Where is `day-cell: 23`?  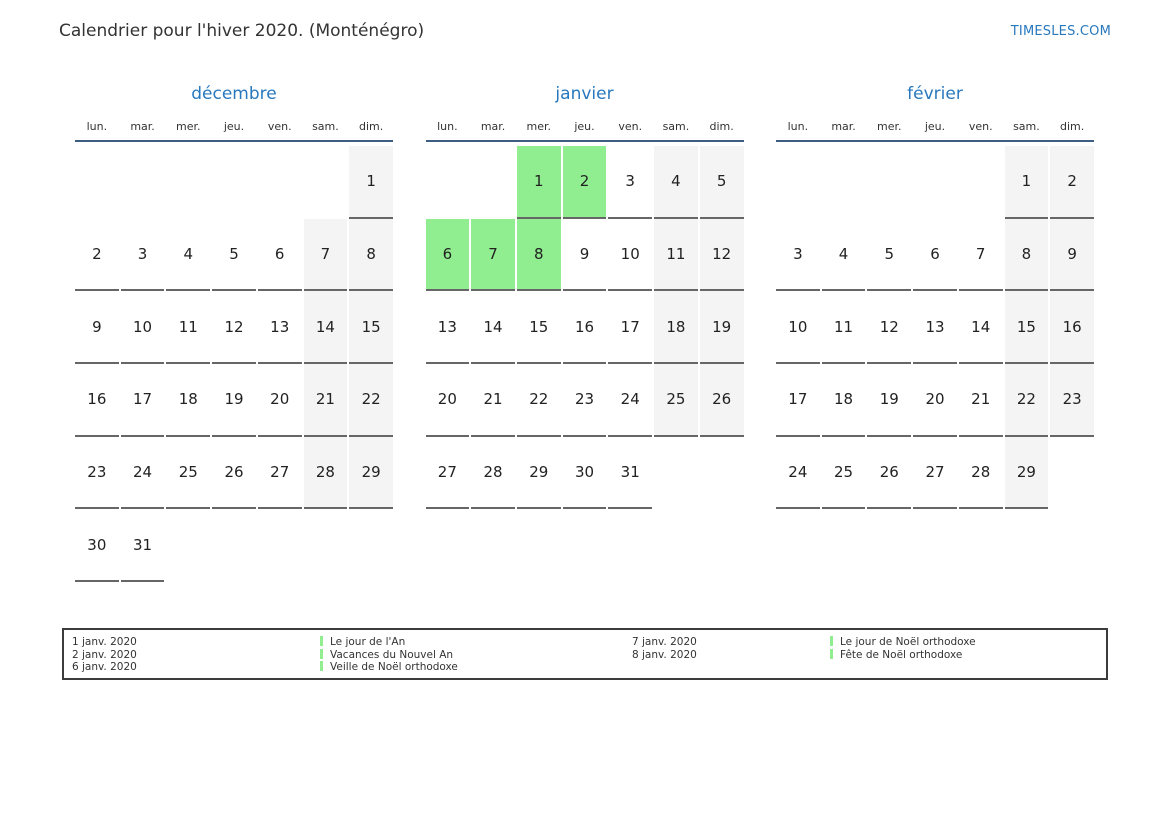
day-cell: 23 is located at coordinates (584, 400).